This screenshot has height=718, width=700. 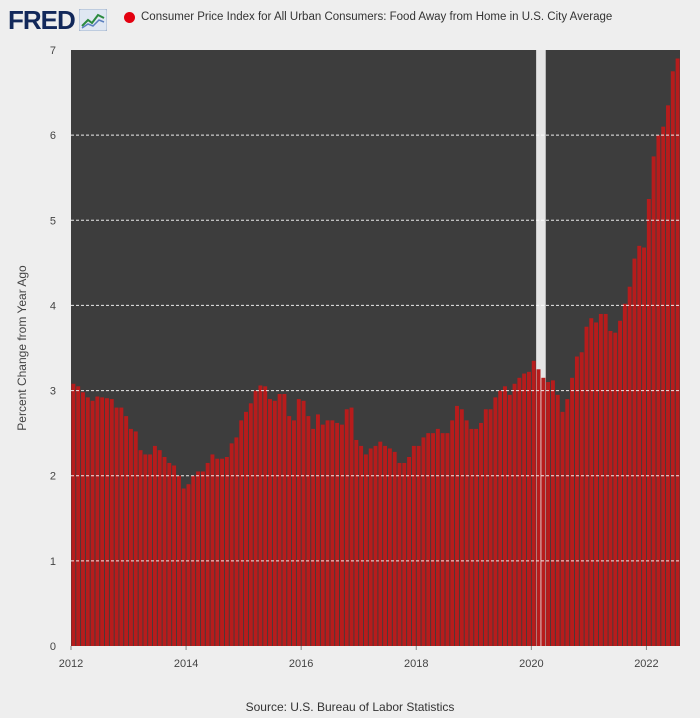 What do you see at coordinates (57, 20) in the screenshot?
I see `fred-logo: FRED` at bounding box center [57, 20].